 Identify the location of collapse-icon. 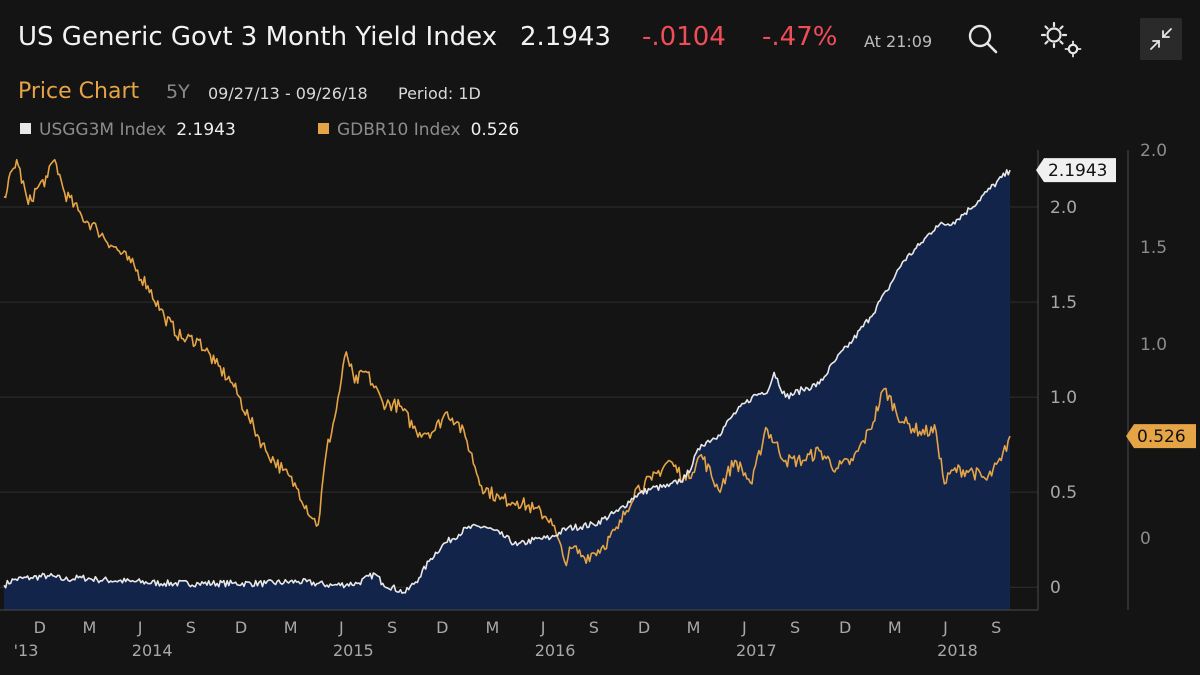
(1161, 39).